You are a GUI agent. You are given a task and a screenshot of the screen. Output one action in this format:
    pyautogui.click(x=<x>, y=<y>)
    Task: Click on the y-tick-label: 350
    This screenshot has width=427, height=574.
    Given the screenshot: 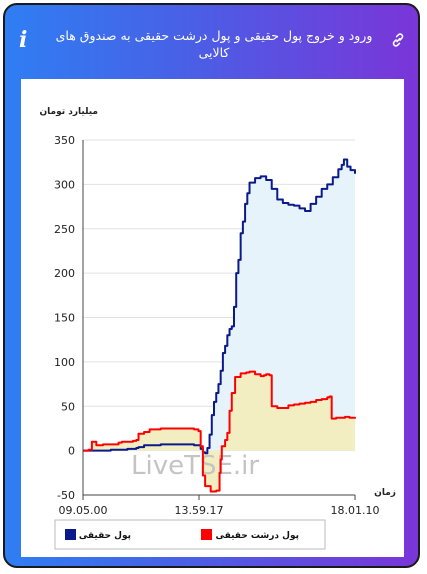 What is the action you would take?
    pyautogui.click(x=64, y=140)
    